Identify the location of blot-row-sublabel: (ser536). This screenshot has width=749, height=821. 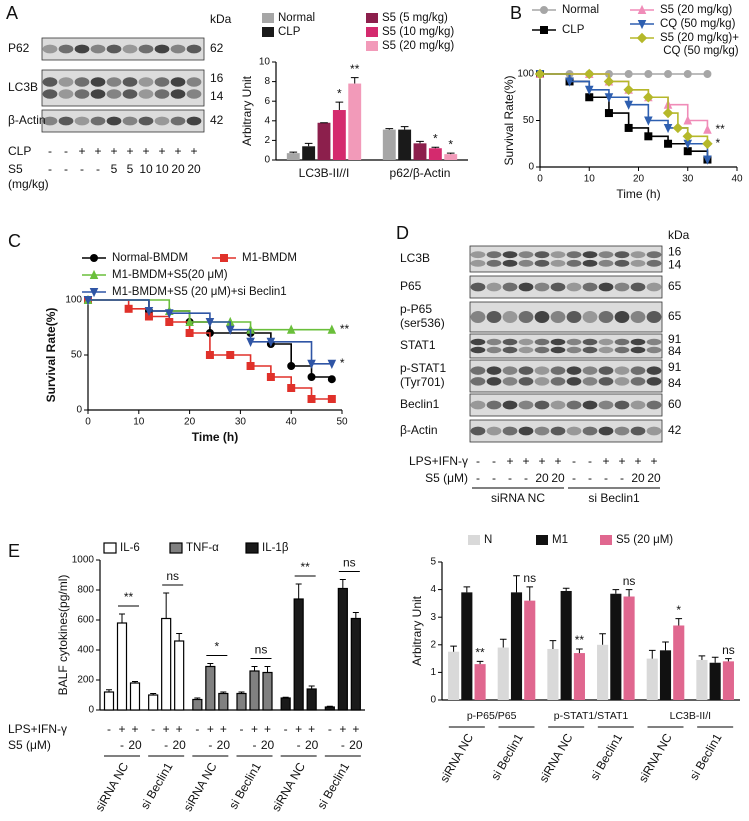
(422, 323).